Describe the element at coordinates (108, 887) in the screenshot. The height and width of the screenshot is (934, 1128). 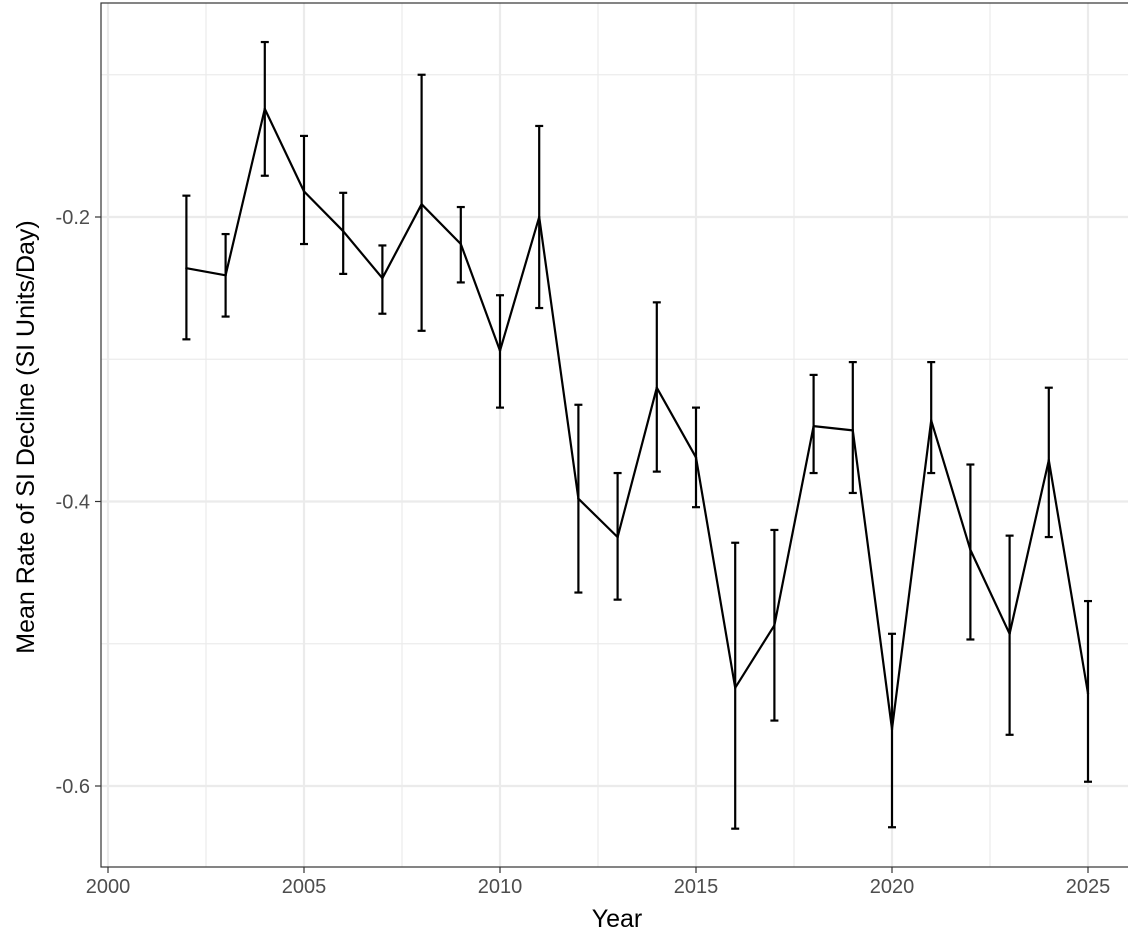
I see `x-tick-label: 2000` at that location.